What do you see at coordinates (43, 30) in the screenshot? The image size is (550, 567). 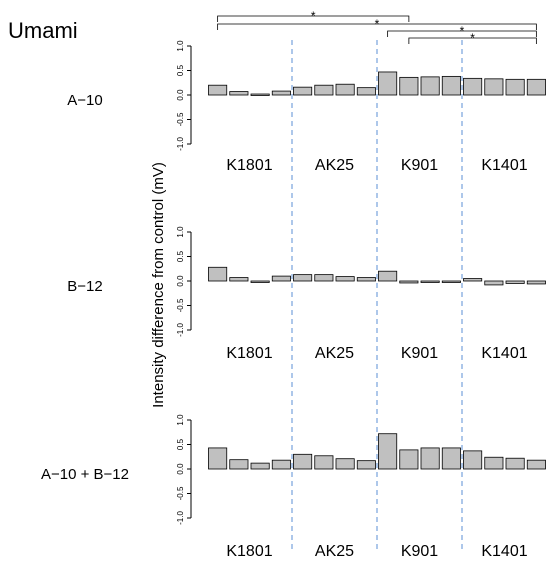 I see `figure-title: Umami` at bounding box center [43, 30].